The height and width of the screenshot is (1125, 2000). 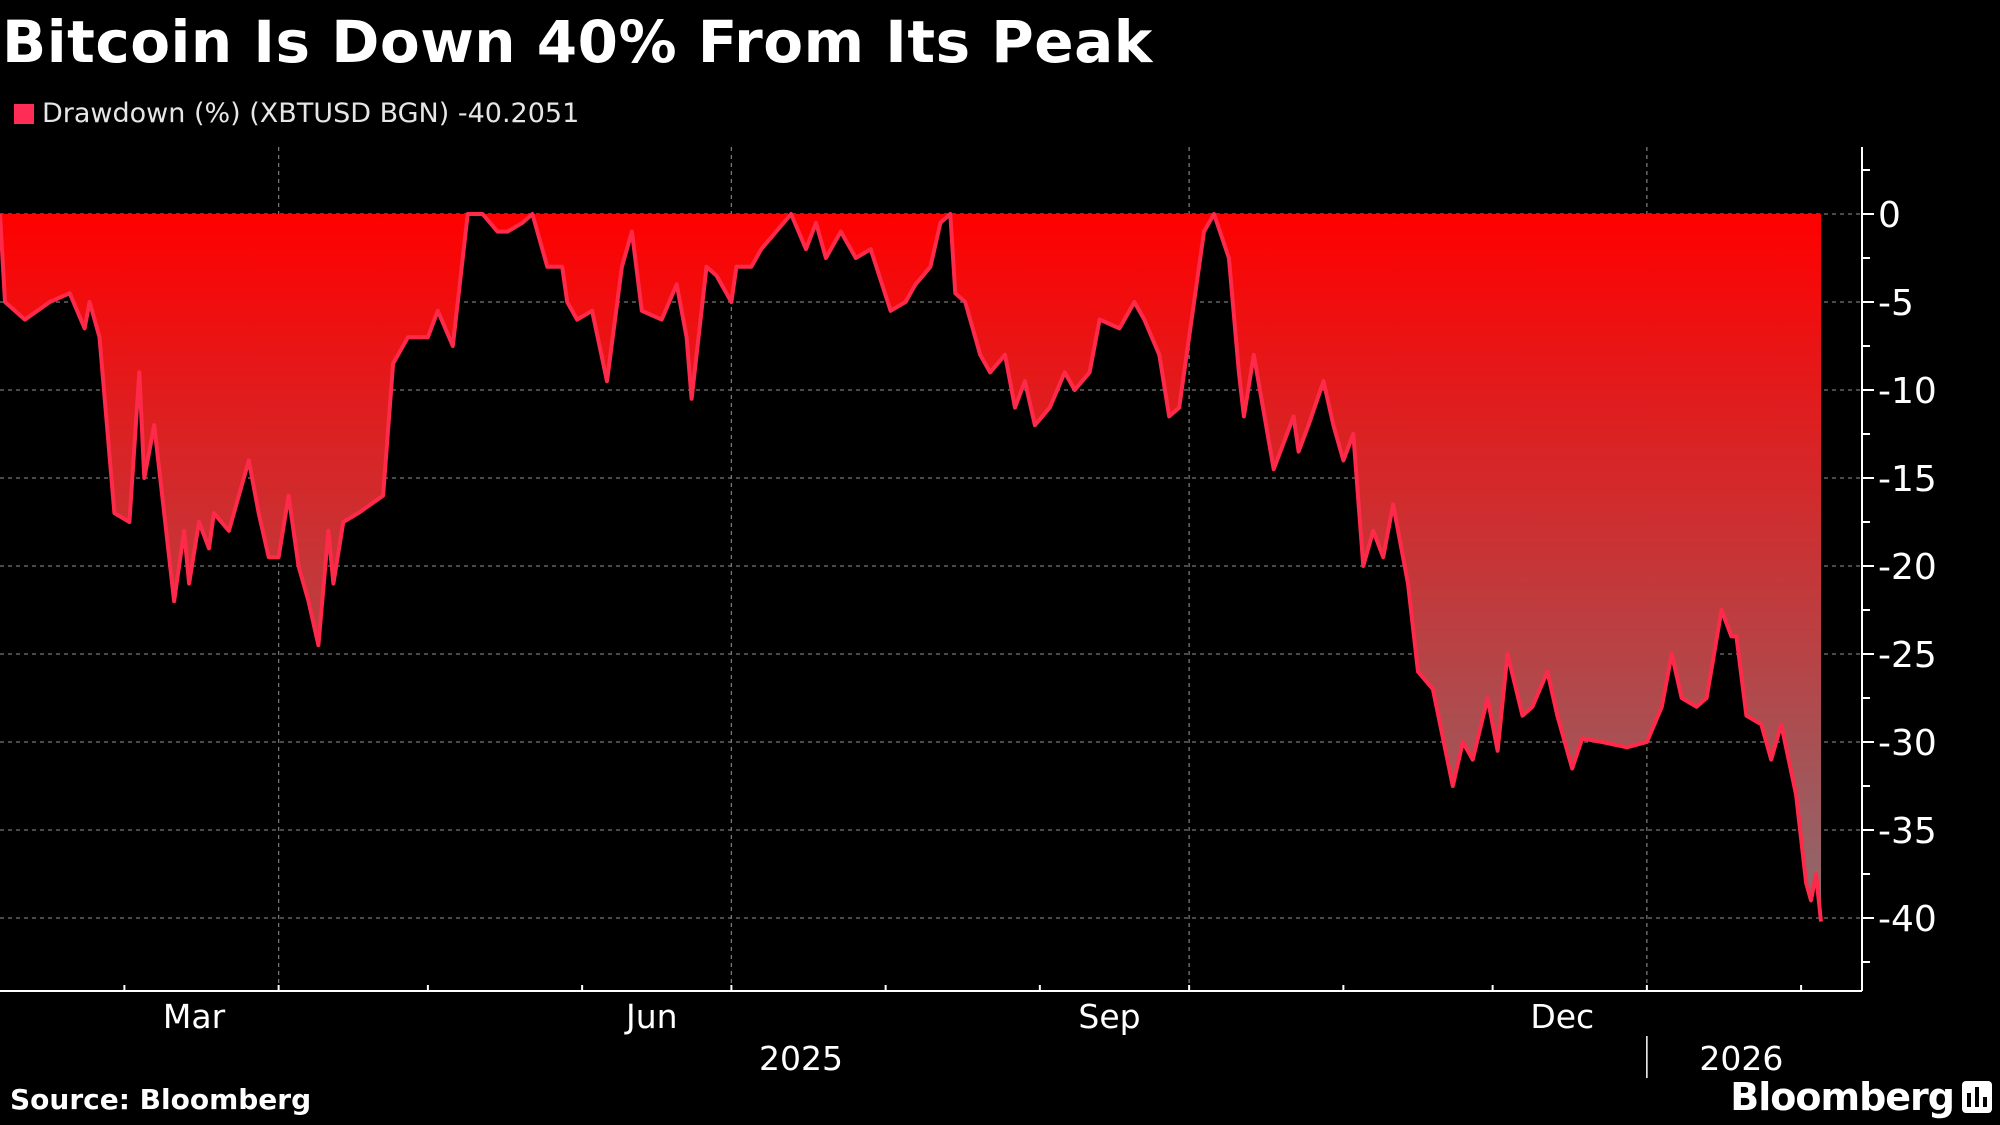 What do you see at coordinates (1907, 655) in the screenshot?
I see `y-tick-label: -25` at bounding box center [1907, 655].